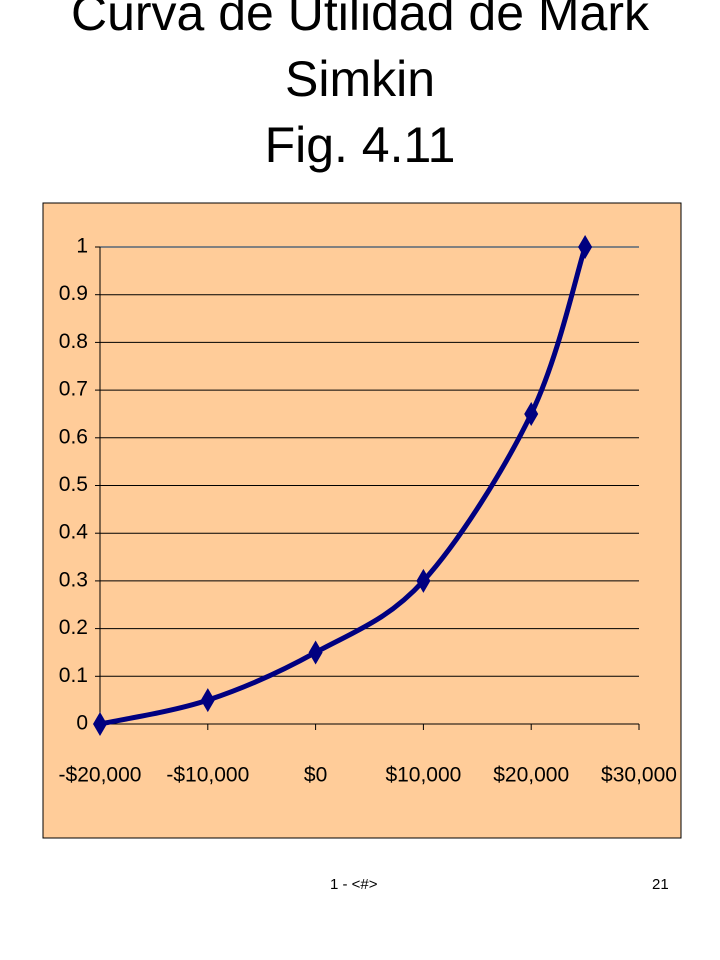 Image resolution: width=720 pixels, height=960 pixels. What do you see at coordinates (73, 627) in the screenshot?
I see `y-tick-label: 0.2` at bounding box center [73, 627].